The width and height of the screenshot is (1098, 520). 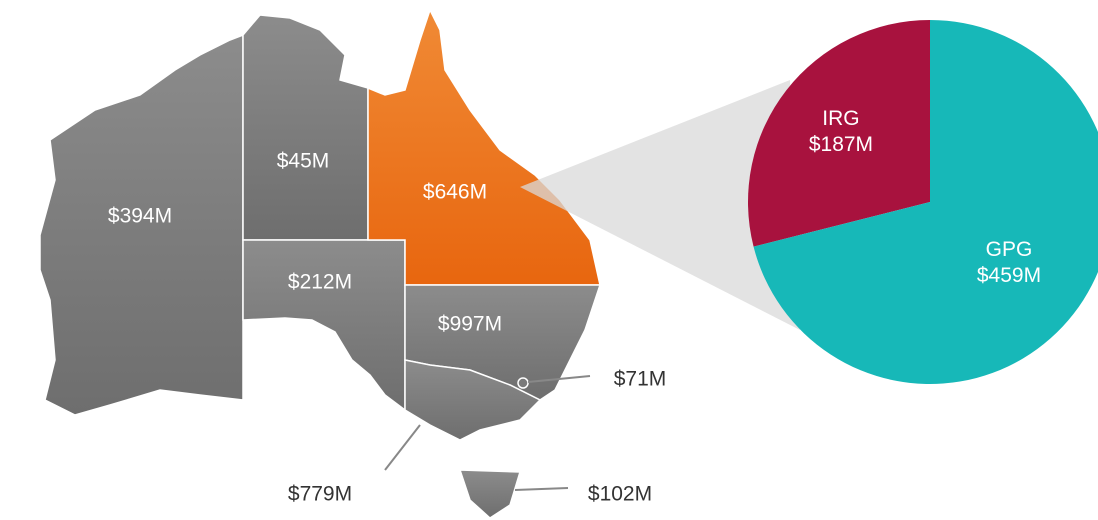 I want to click on region-vic, so click(x=473, y=400).